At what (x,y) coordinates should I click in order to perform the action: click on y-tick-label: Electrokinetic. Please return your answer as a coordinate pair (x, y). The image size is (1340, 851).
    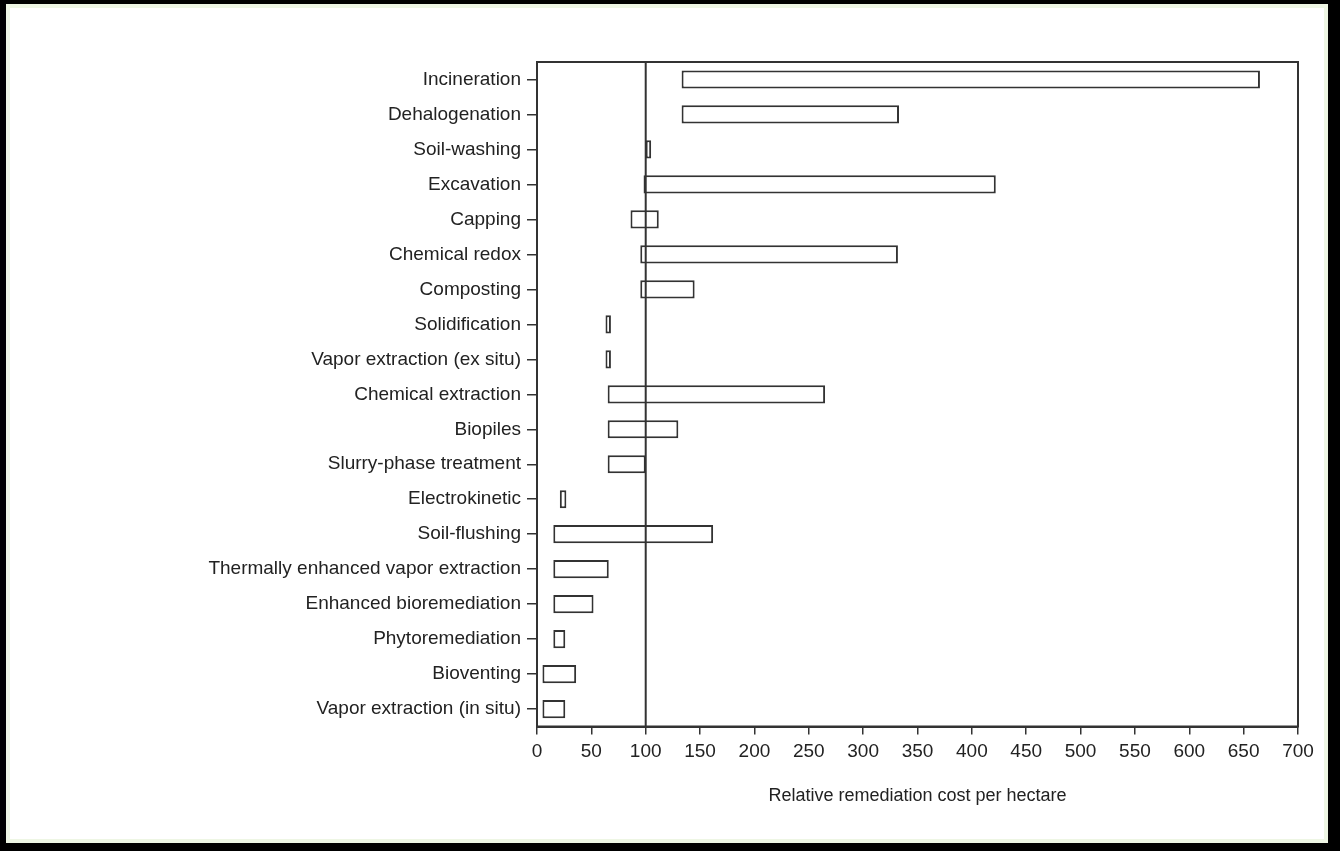
    Looking at the image, I should click on (464, 498).